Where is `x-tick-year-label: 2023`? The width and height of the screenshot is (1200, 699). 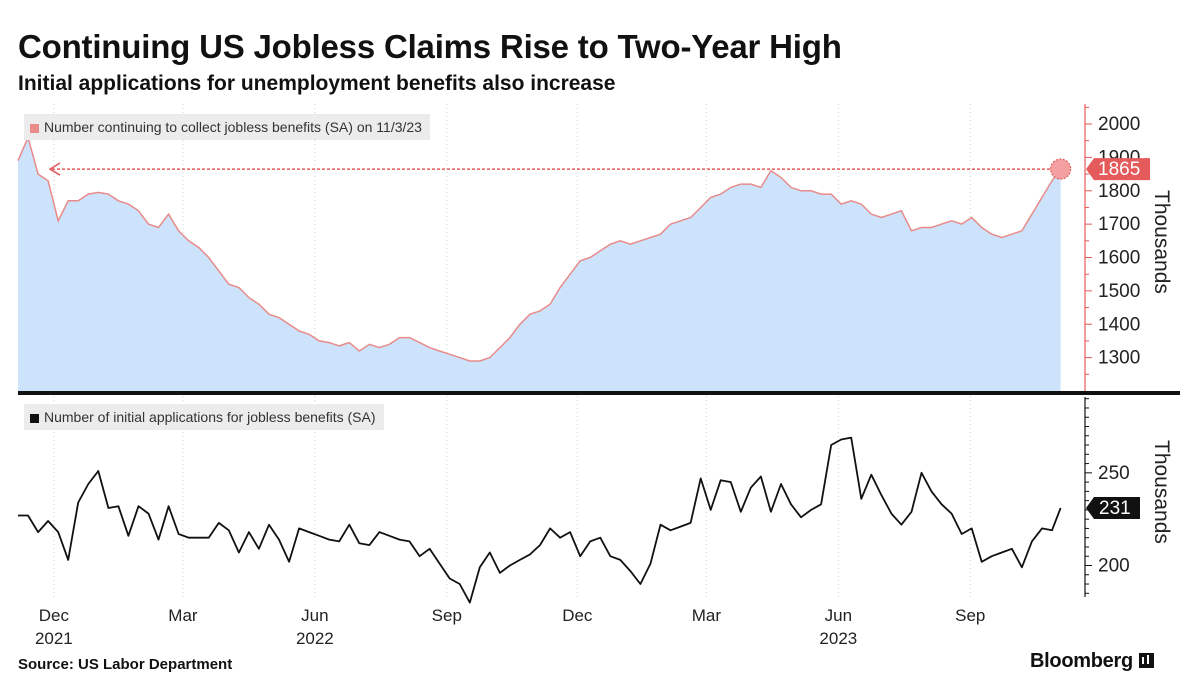 x-tick-year-label: 2023 is located at coordinates (838, 638).